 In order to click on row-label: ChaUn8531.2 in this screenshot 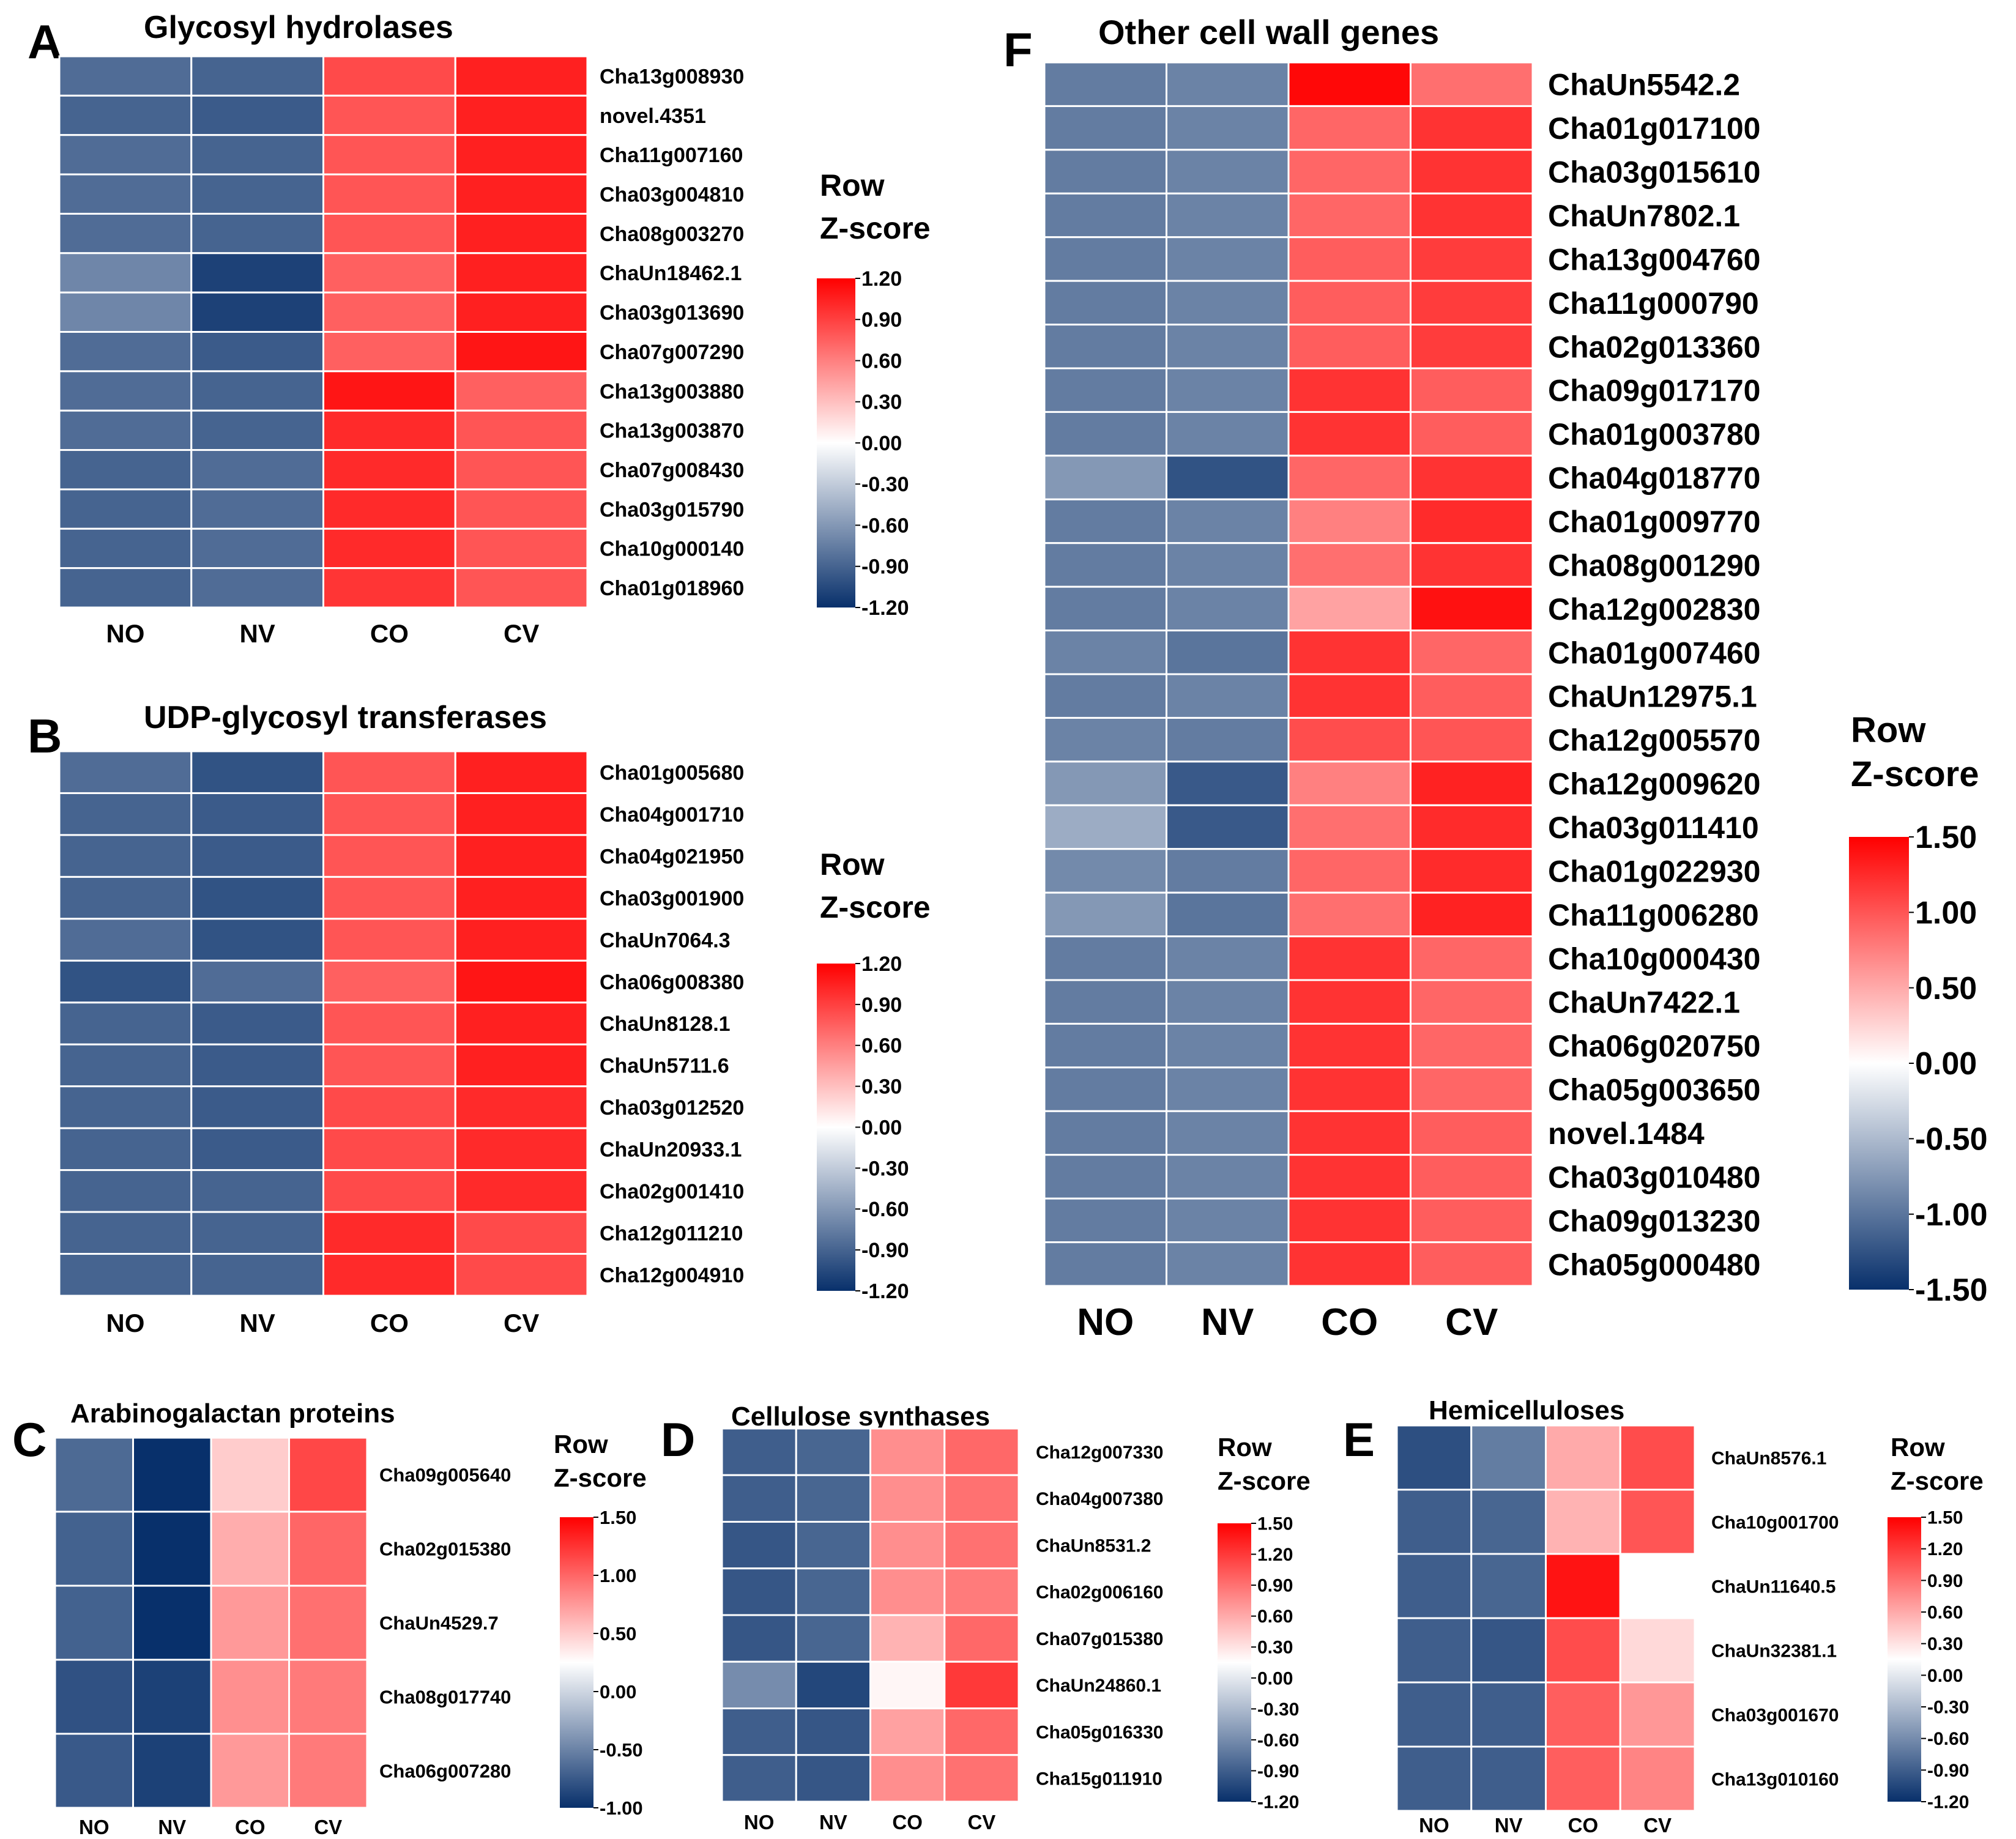, I will do `click(1094, 1546)`.